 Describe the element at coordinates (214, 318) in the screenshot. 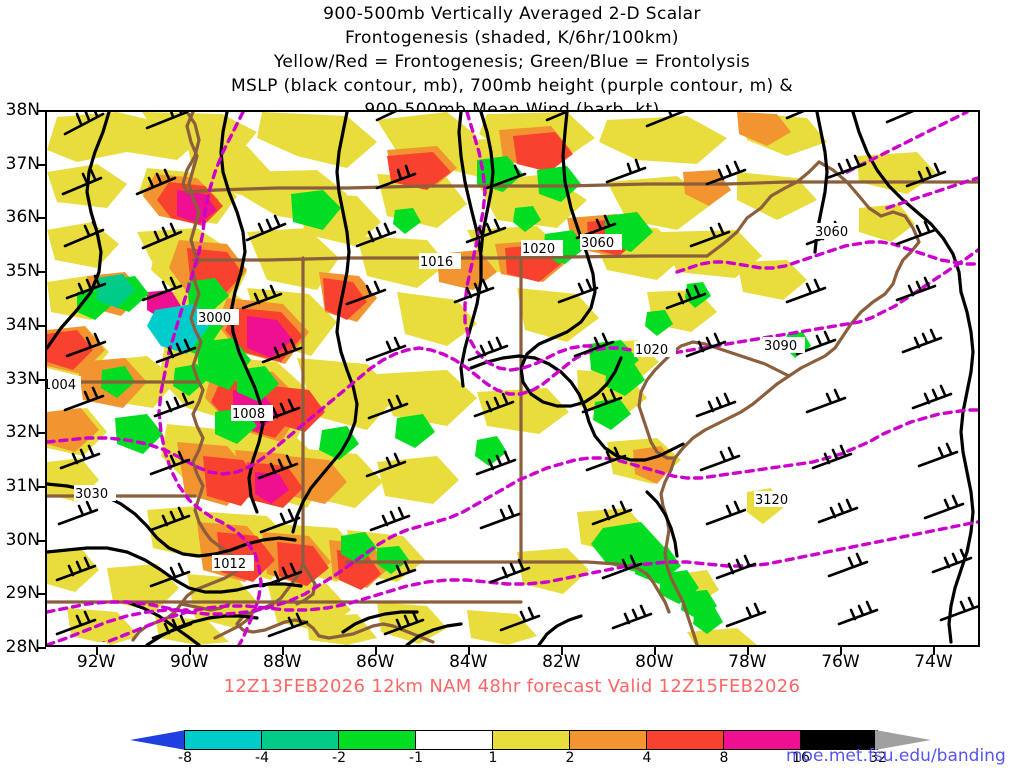

I see `height-label-3000: 3000` at that location.